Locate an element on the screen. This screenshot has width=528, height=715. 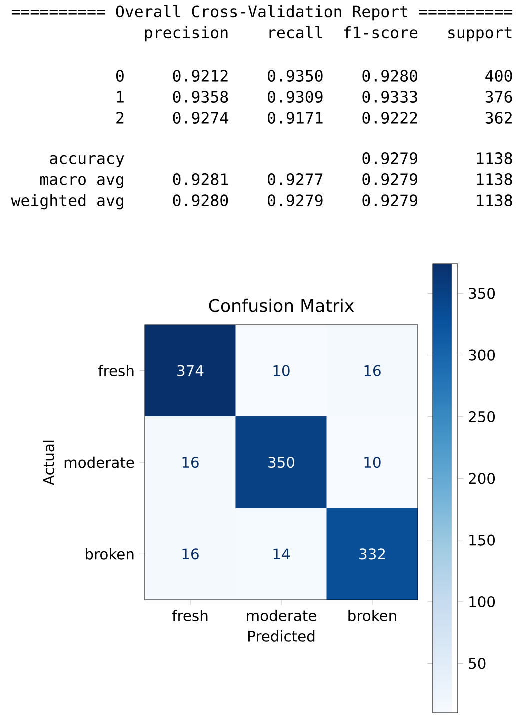
text: weighted avg 0.9280 0.9279 0.9279 1138 is located at coordinates (261, 202).